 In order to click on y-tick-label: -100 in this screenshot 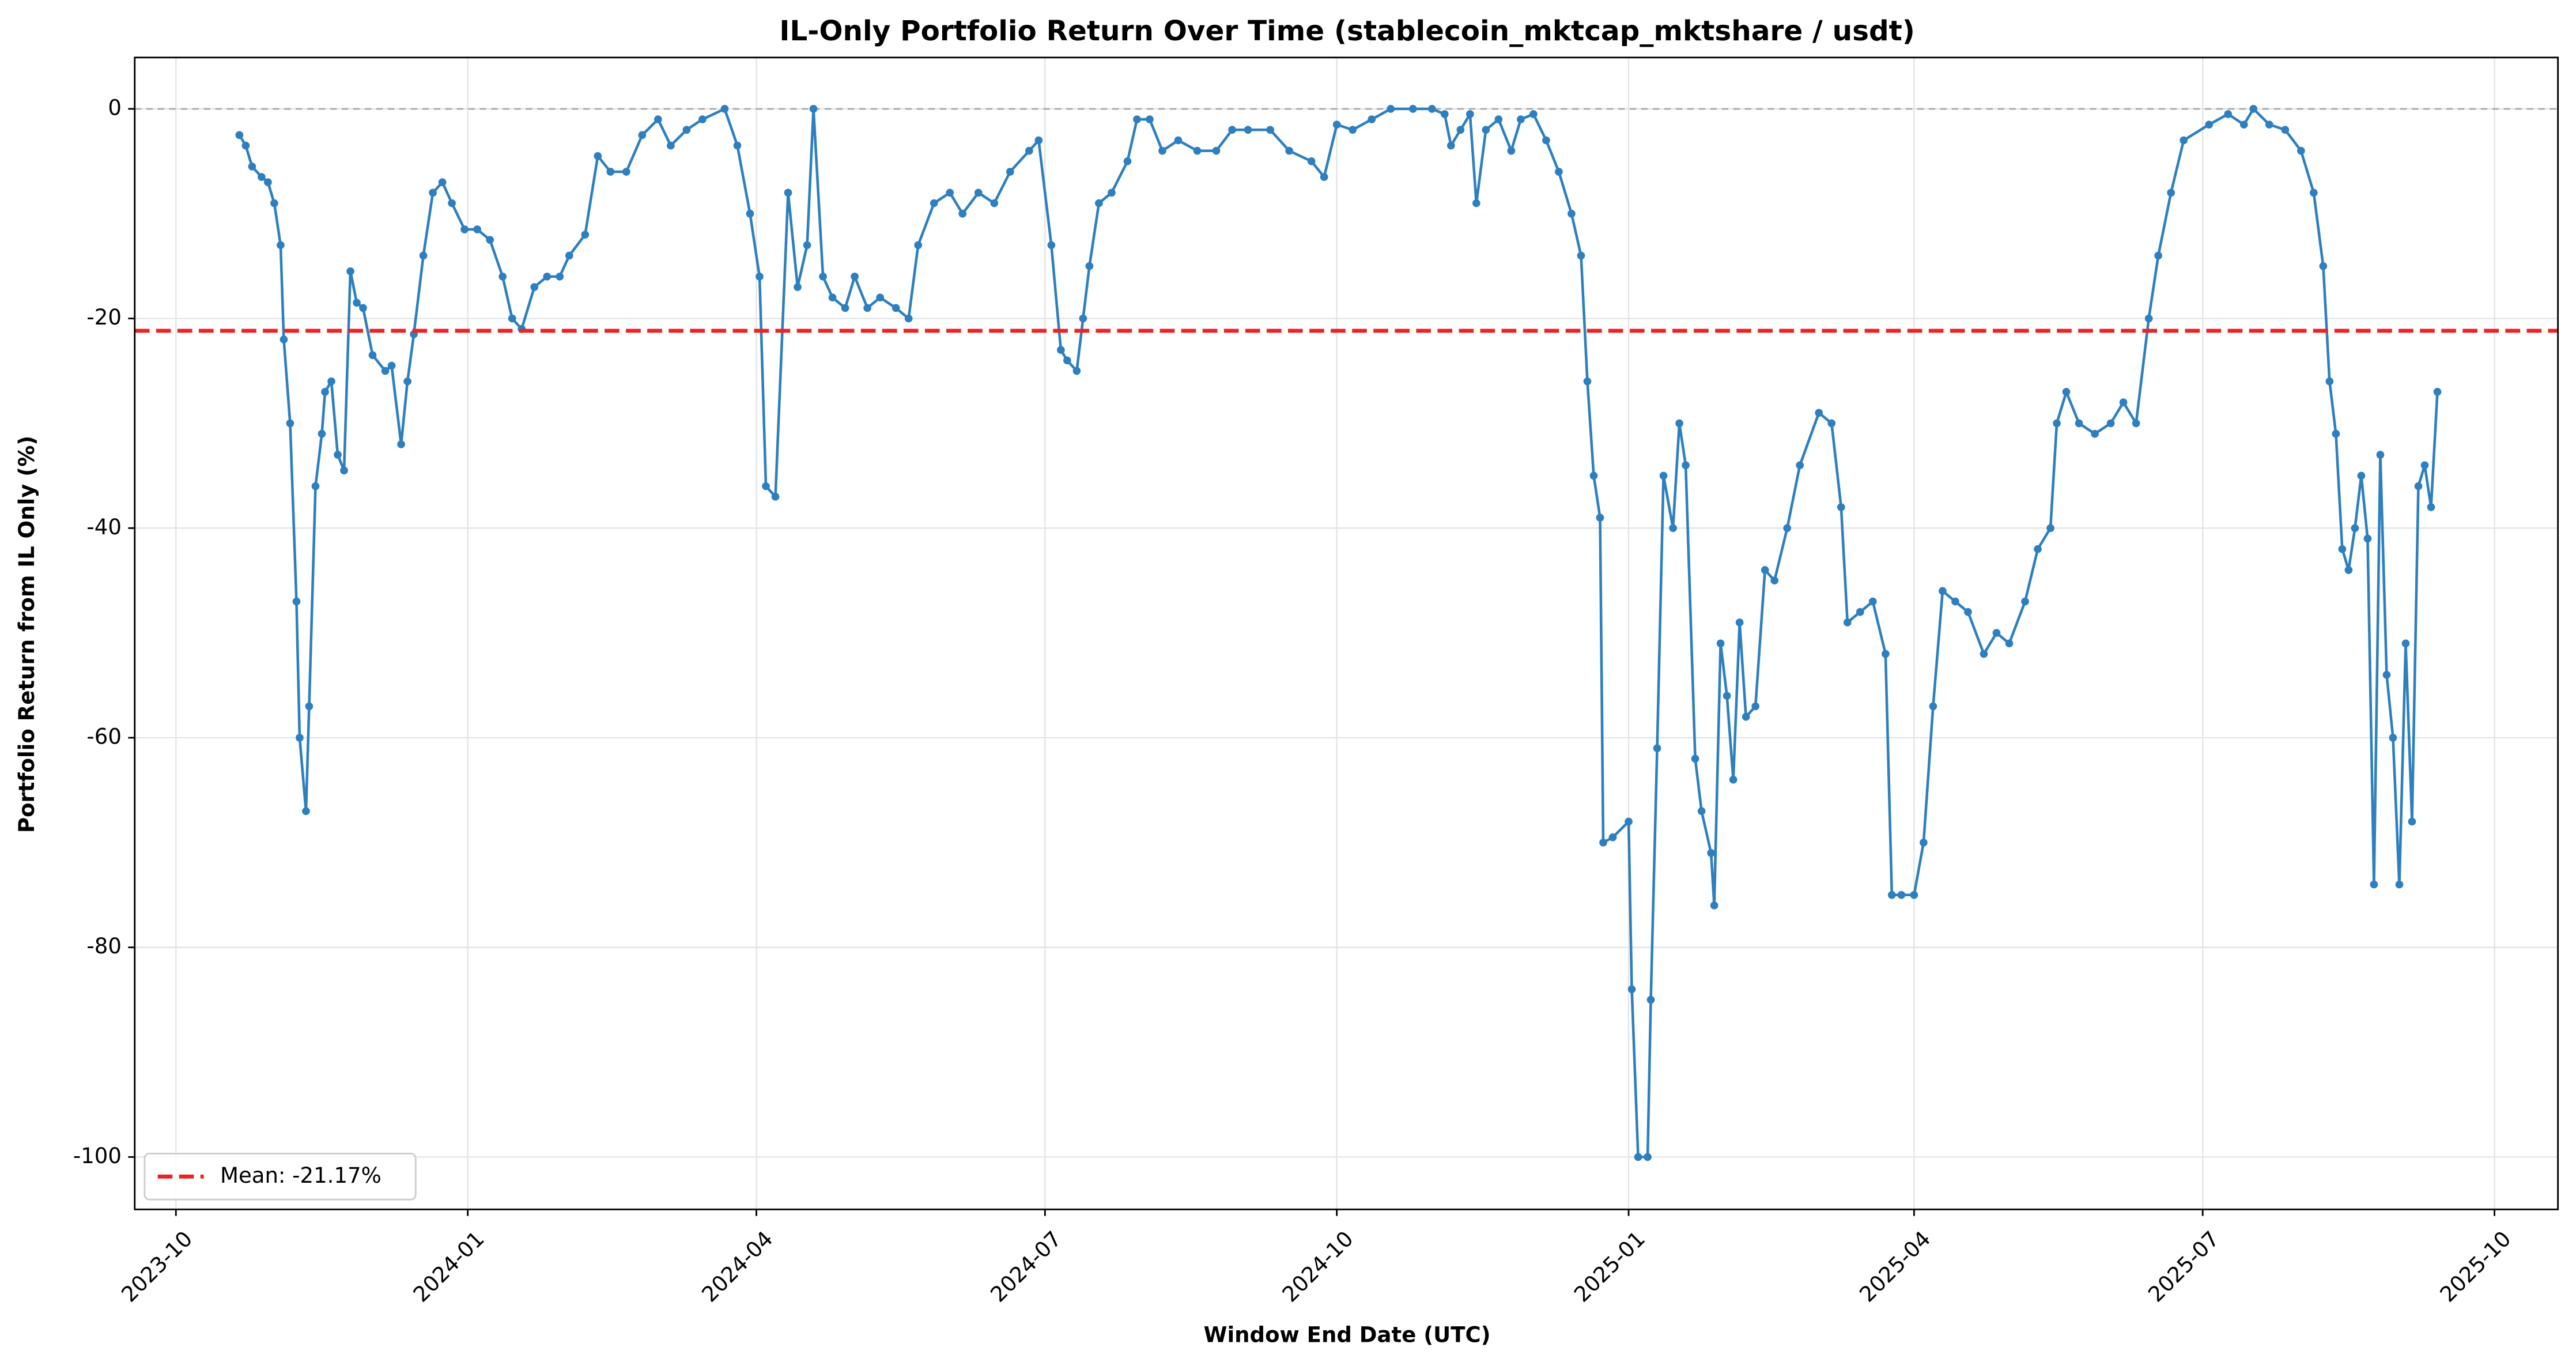, I will do `click(97, 1156)`.